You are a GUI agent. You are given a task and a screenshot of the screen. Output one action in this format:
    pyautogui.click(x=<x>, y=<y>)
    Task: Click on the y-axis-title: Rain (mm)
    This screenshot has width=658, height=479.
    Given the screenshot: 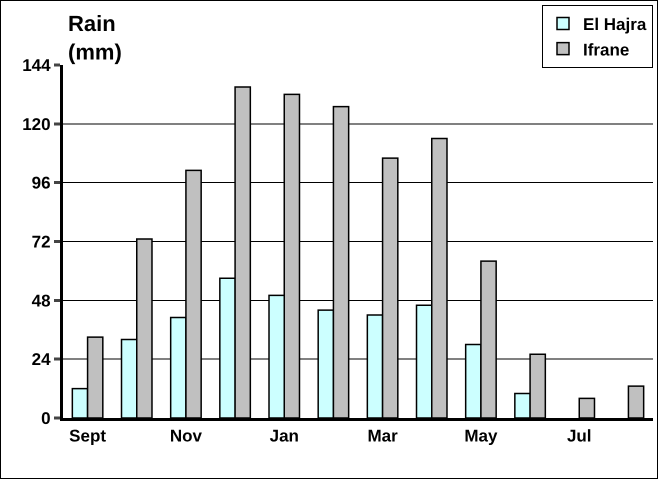 What is the action you would take?
    pyautogui.click(x=95, y=38)
    